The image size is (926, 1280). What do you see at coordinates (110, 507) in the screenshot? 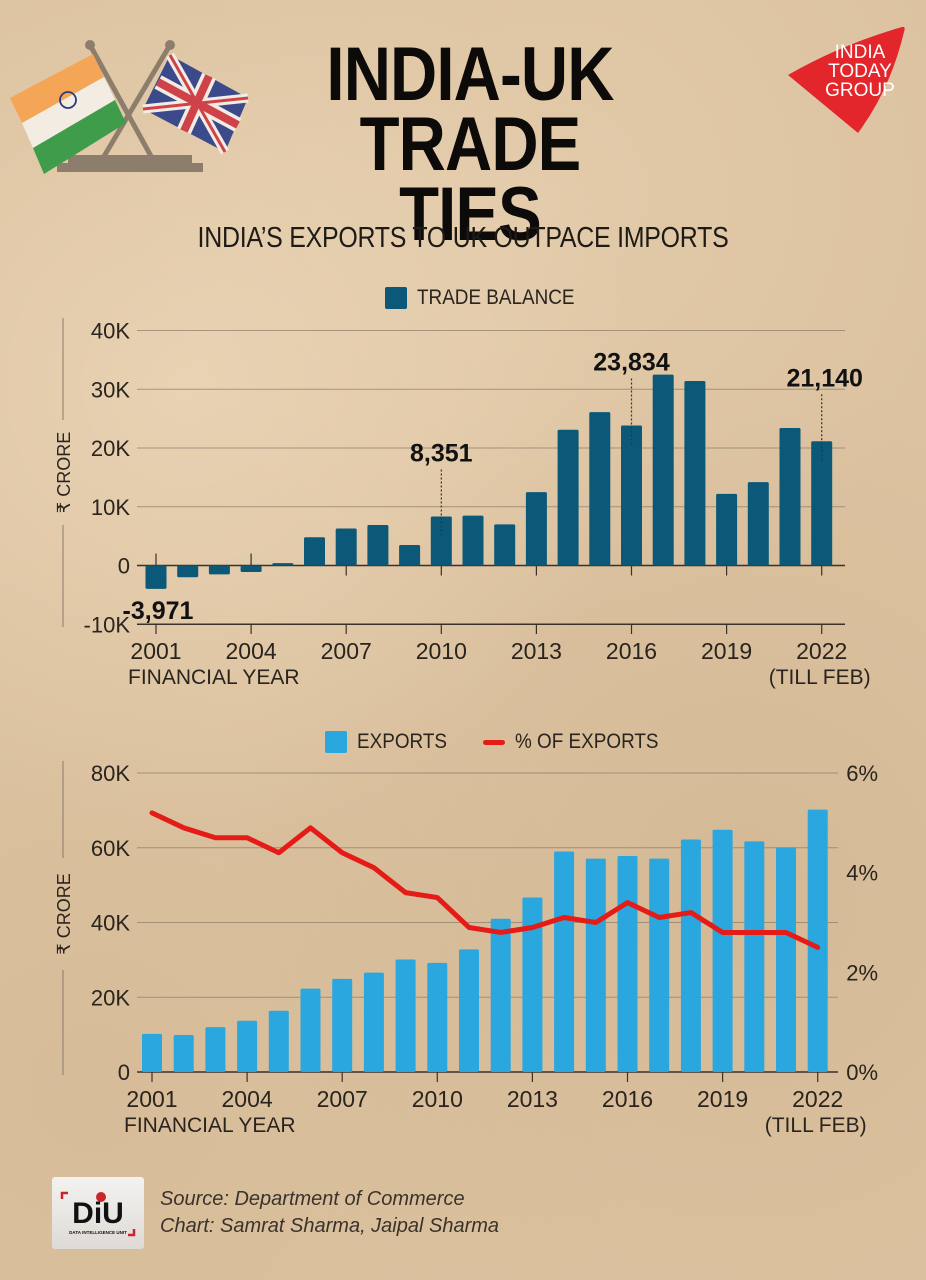
I see `y-tick-label: 10K` at bounding box center [110, 507].